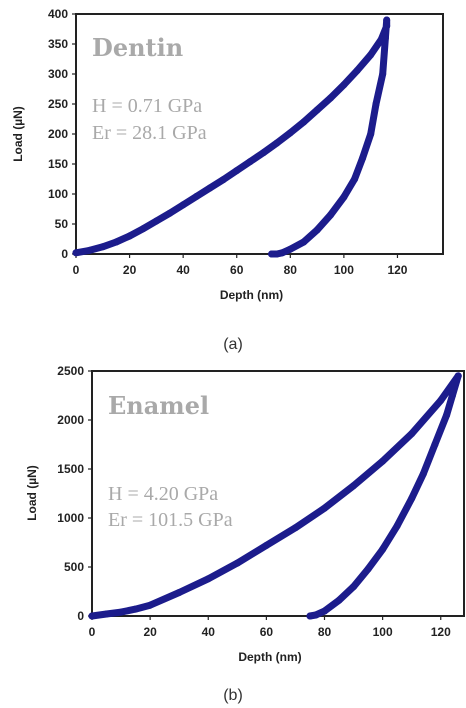 The image size is (466, 708). Describe the element at coordinates (149, 133) in the screenshot. I see `modulus-value: Er = 28.1 GPa` at that location.